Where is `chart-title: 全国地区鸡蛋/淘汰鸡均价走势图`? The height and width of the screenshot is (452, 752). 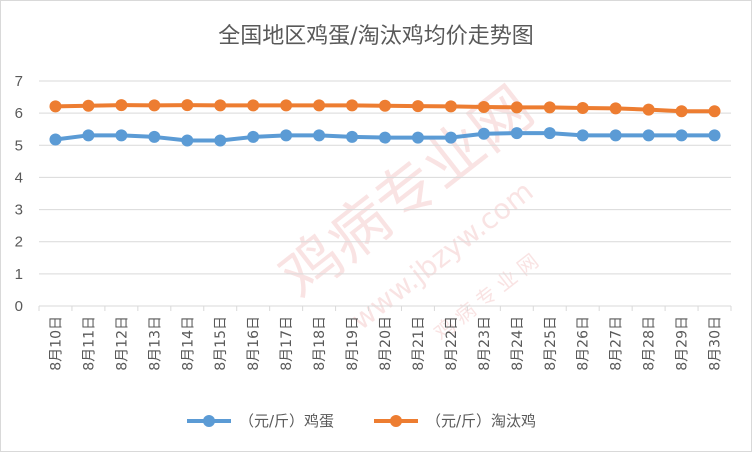
chart-title: 全国地区鸡蛋/淘汰鸡均价走势图 is located at coordinates (375, 36).